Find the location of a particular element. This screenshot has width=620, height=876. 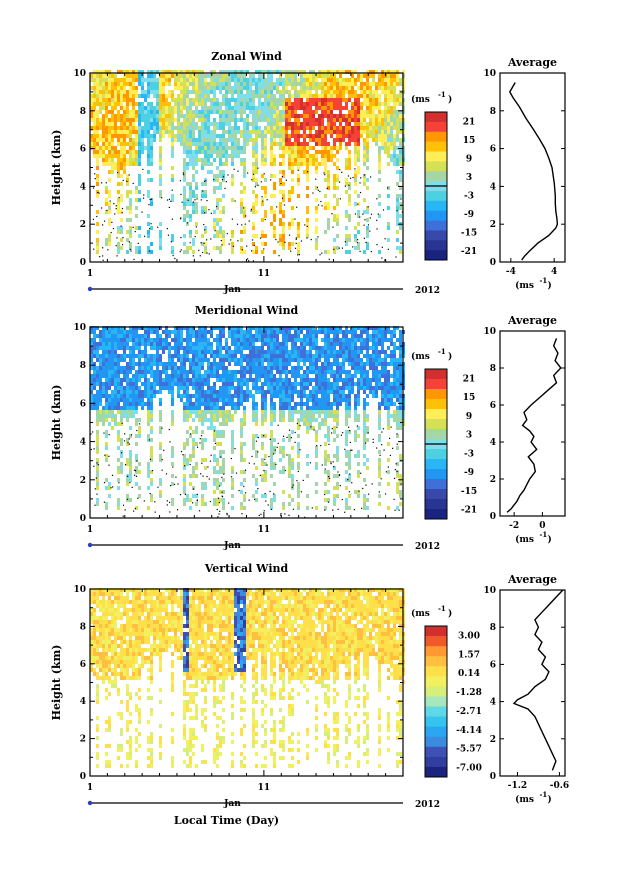

colorbar-title: (ms is located at coordinates (420, 613).